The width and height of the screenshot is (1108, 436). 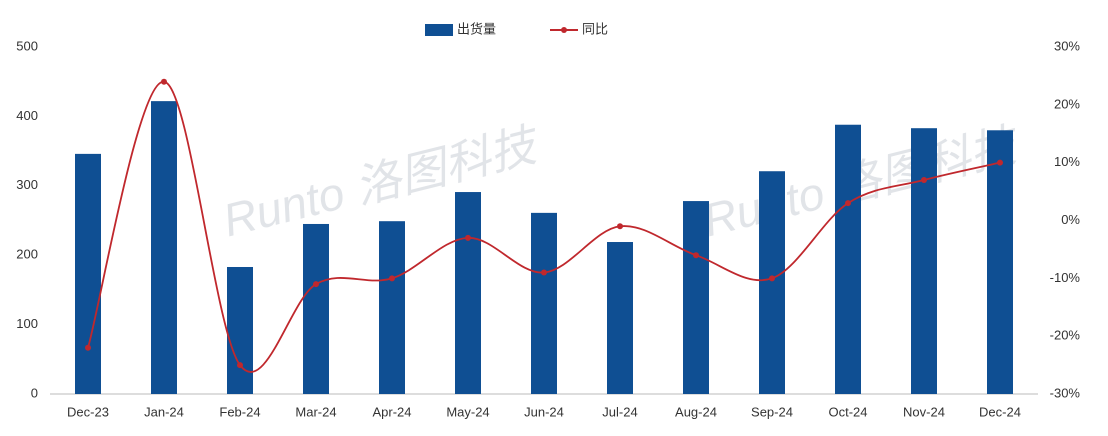 What do you see at coordinates (164, 411) in the screenshot?
I see `x-tick-label: Jan-24` at bounding box center [164, 411].